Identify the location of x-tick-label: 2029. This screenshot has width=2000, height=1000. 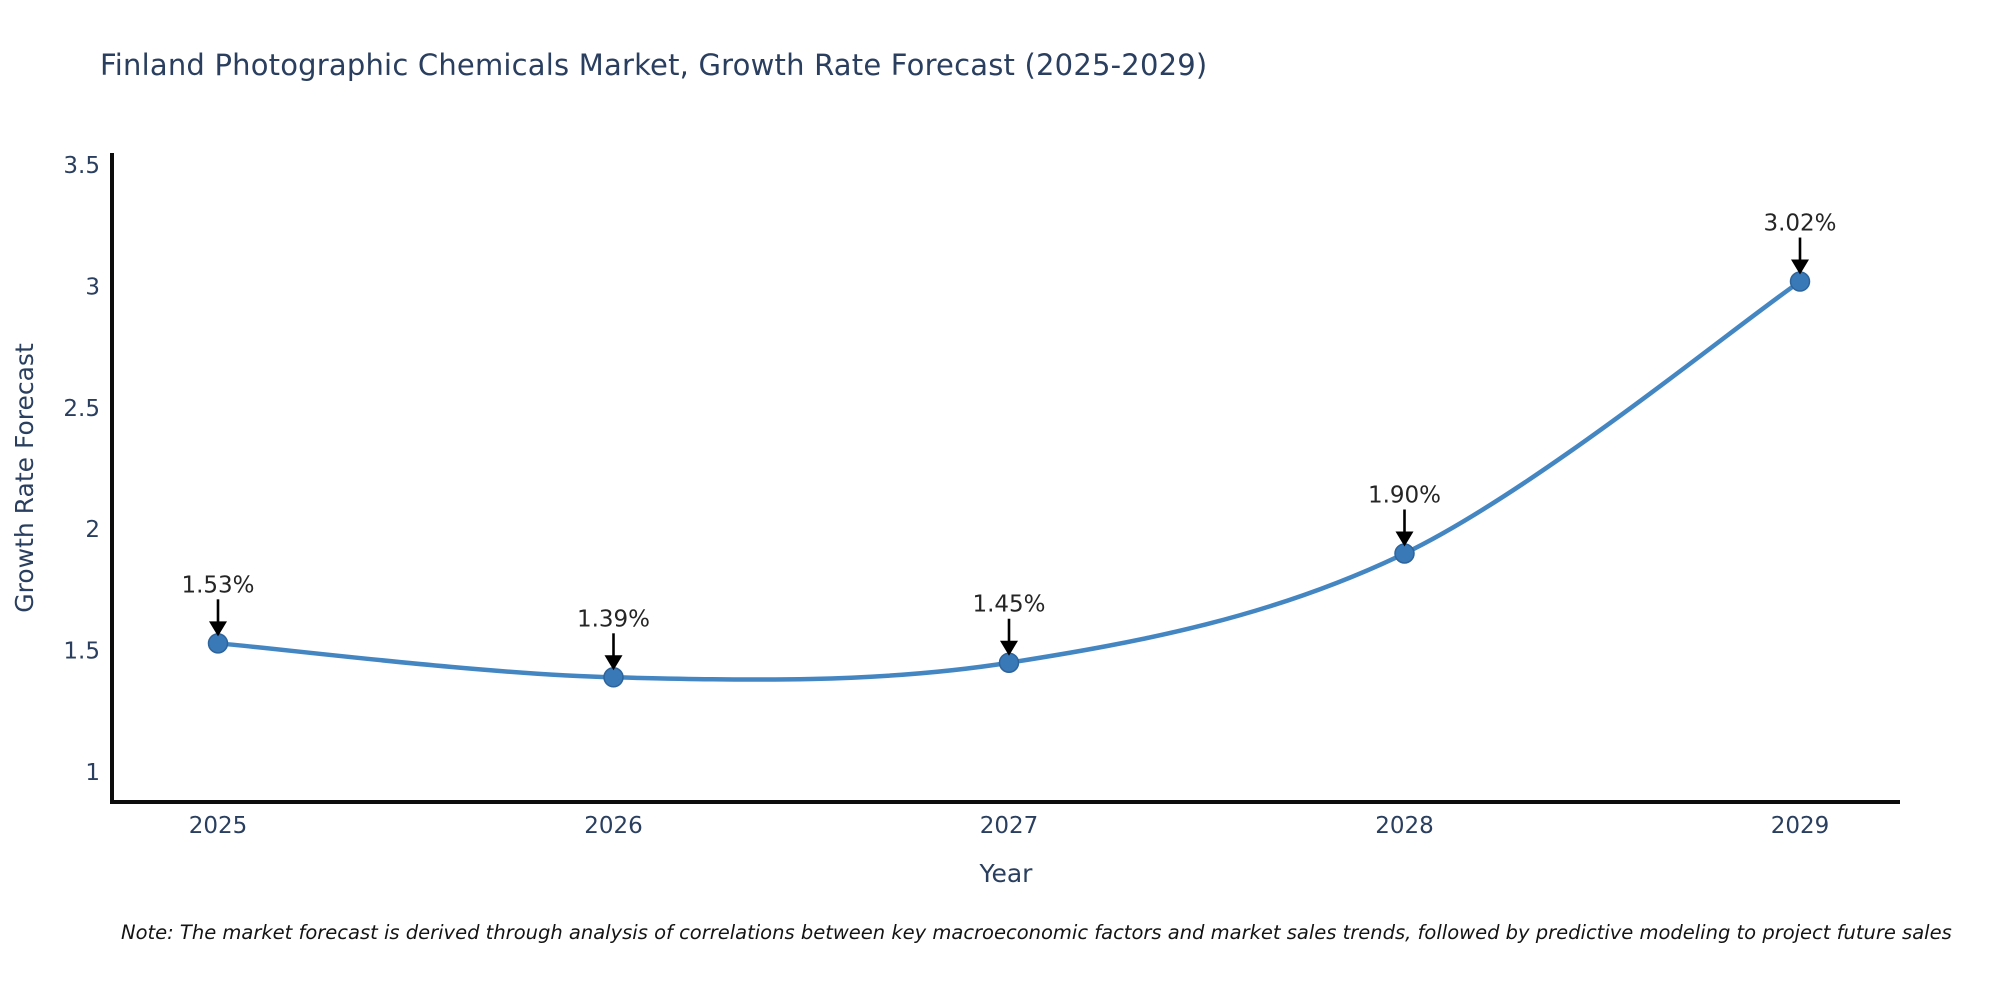
(1800, 826).